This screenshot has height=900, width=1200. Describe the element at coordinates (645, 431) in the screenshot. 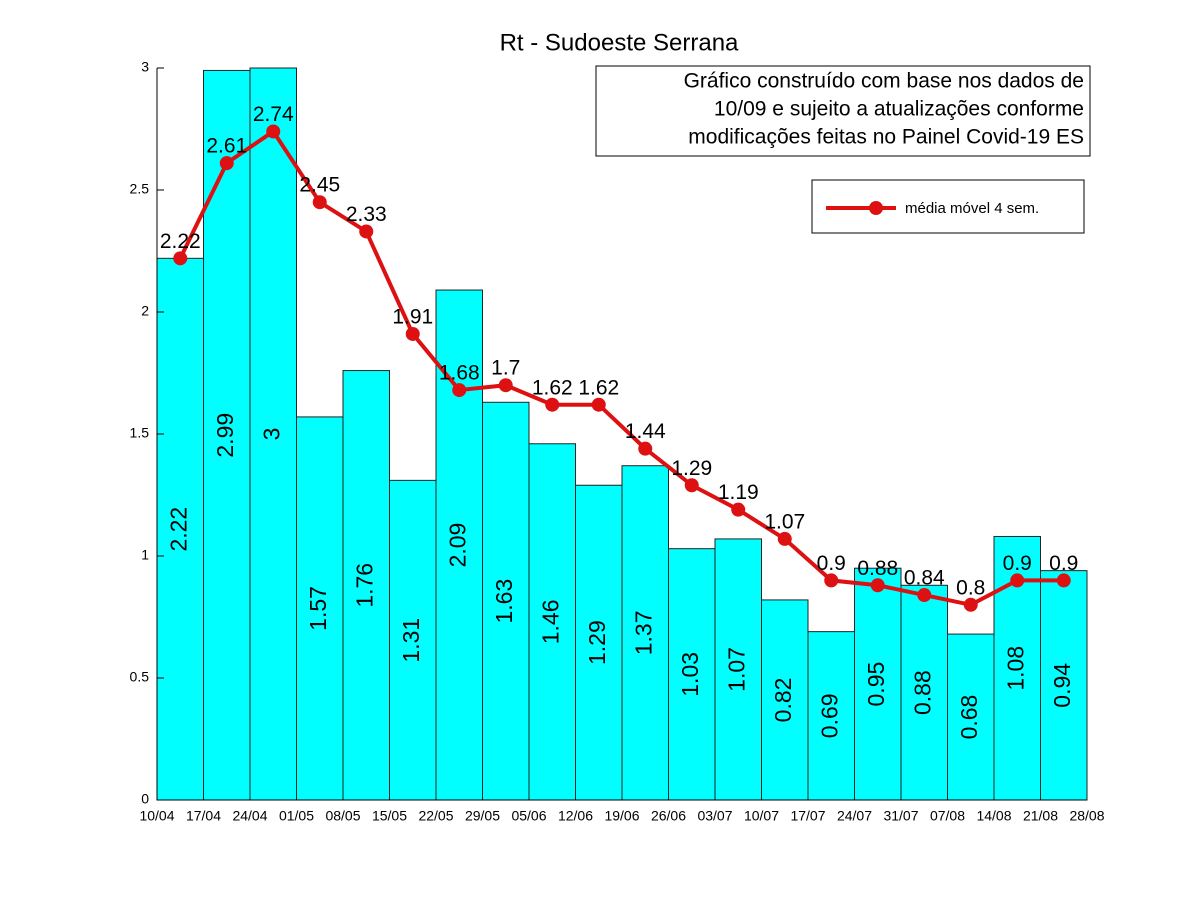

I see `line-value-label: 1.44` at that location.